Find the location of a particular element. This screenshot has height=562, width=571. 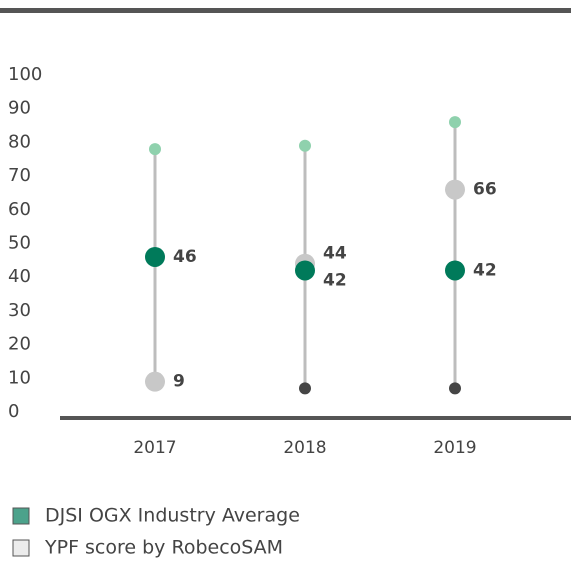

y-tick-label: 20 is located at coordinates (19, 344).